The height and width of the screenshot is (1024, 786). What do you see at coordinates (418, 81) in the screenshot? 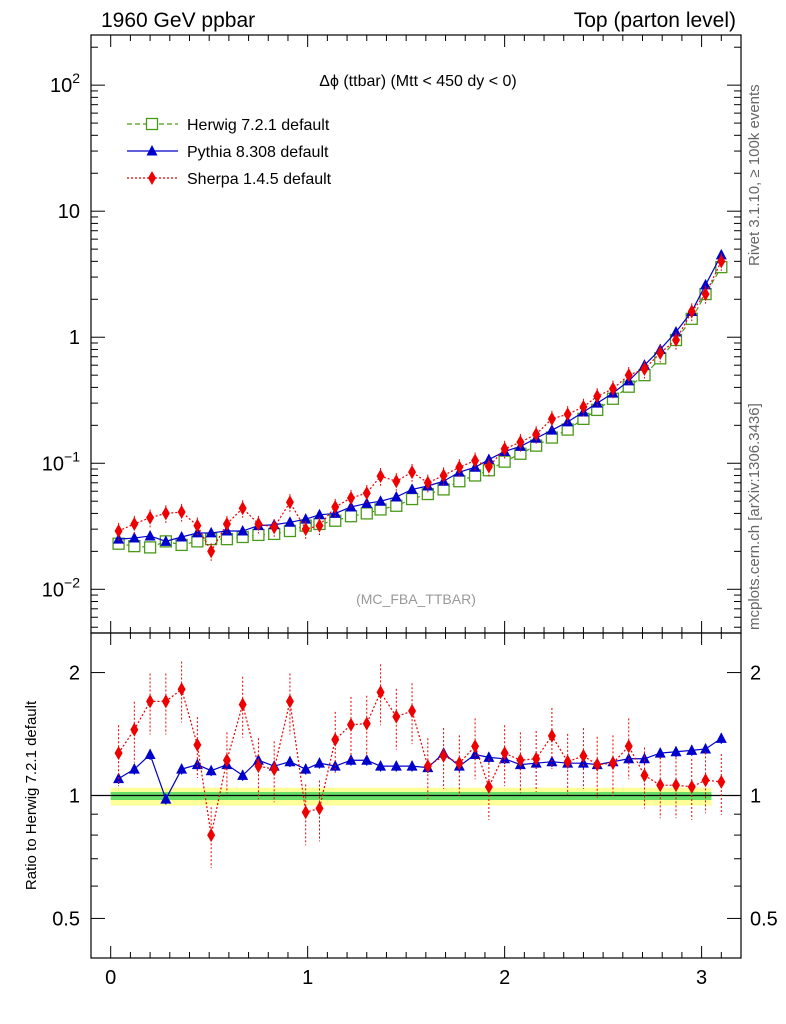
I see `main-plot-title: Δϕ (ttbar) (Mtt < 450 dy < 0)` at bounding box center [418, 81].